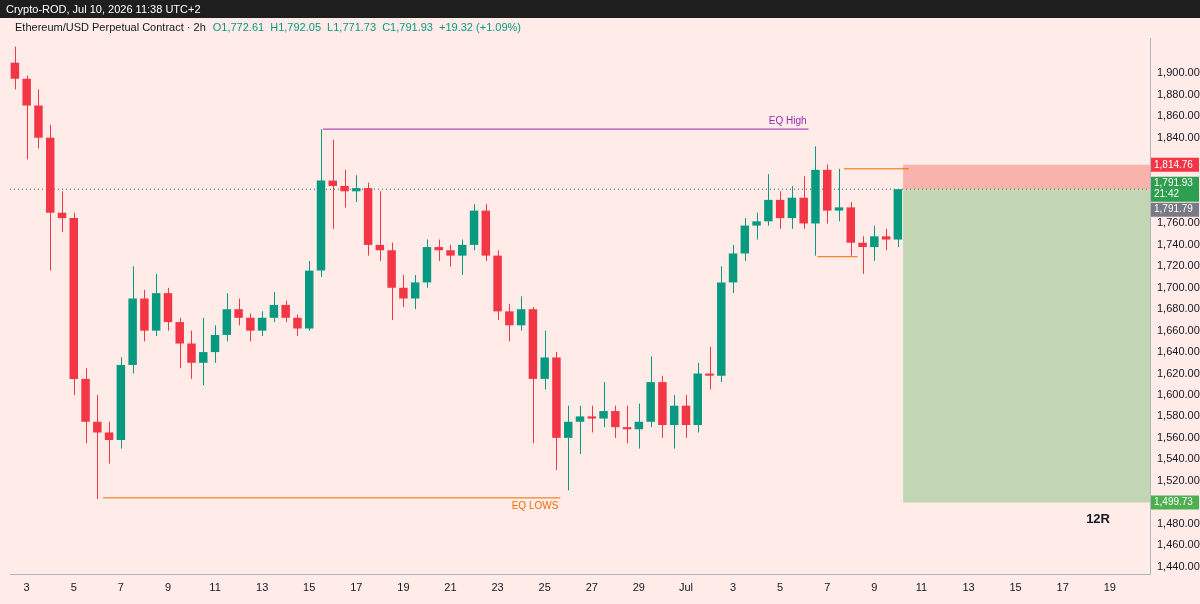 Image resolution: width=1200 pixels, height=604 pixels. I want to click on series-label: EQ High, so click(787, 120).